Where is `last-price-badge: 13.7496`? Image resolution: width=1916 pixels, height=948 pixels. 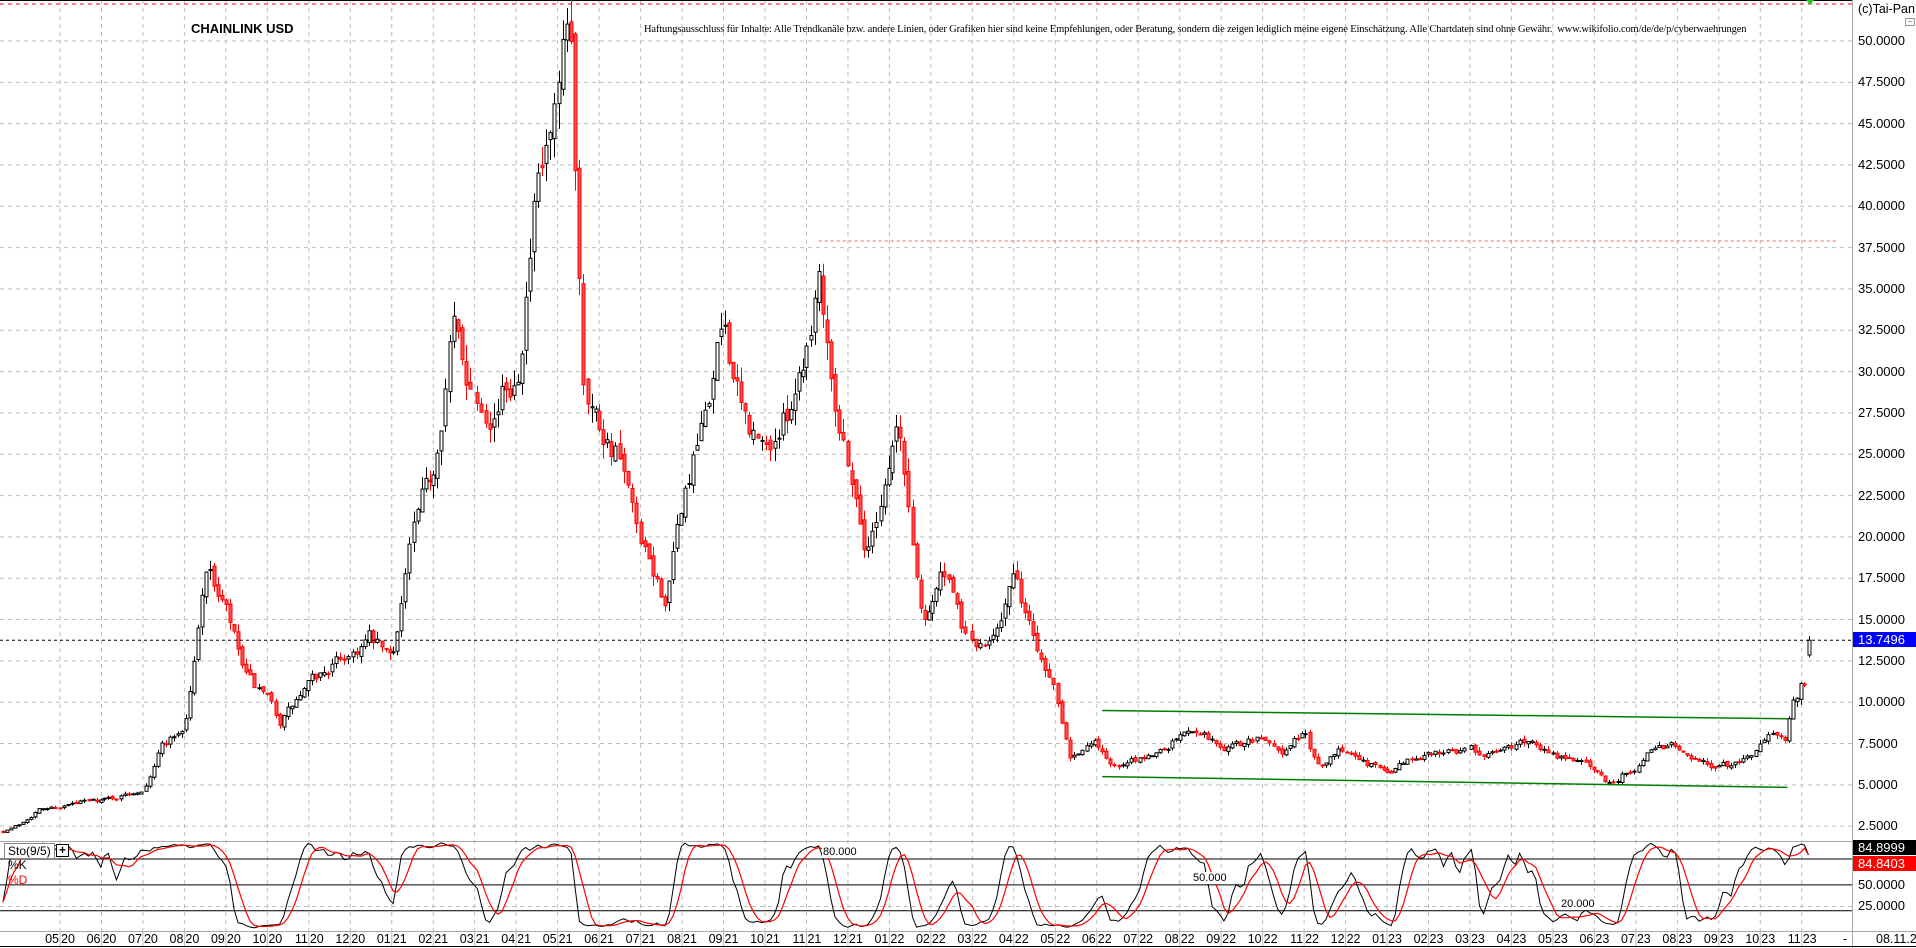 last-price-badge: 13.7496 is located at coordinates (1884, 640).